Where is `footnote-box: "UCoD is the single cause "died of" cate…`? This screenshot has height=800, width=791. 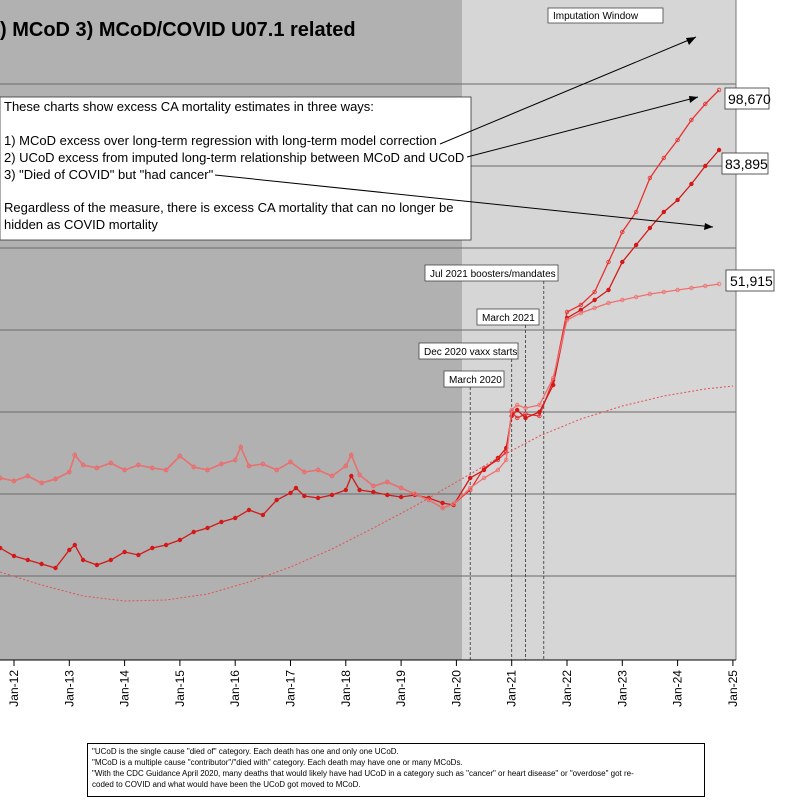
footnote-box: "UCoD is the single cause "died of" cate… is located at coordinates (396, 770).